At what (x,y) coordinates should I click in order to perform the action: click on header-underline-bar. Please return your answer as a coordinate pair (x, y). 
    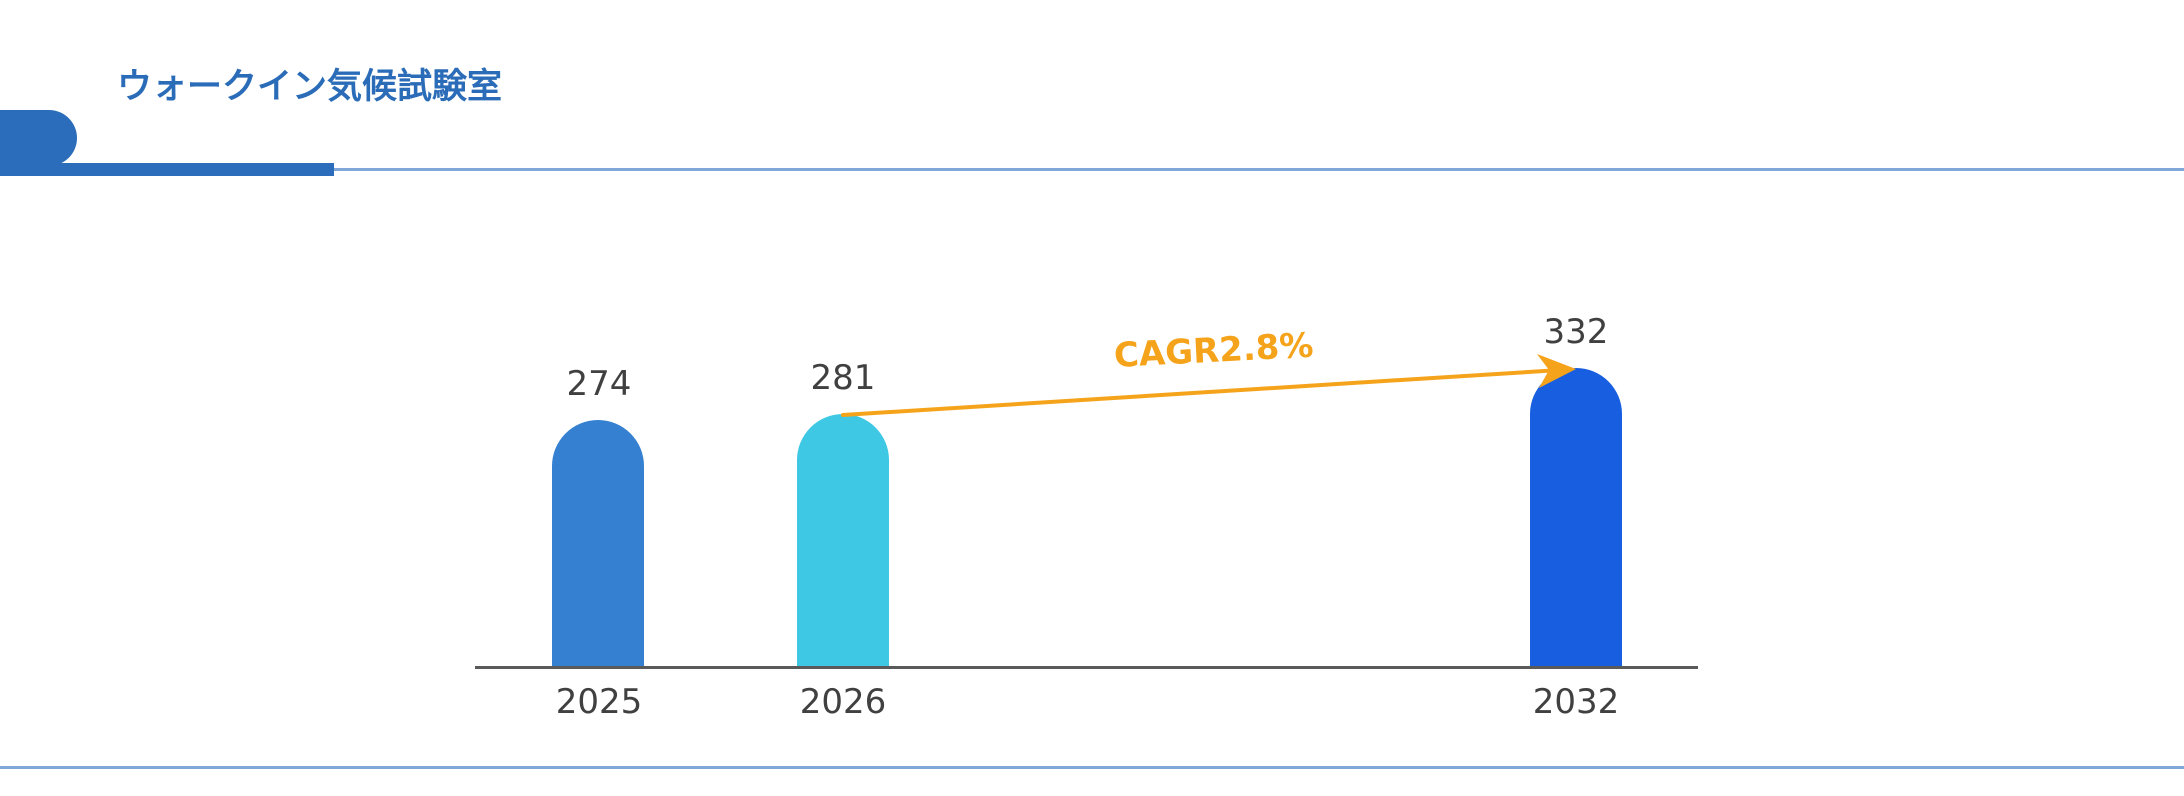
    Looking at the image, I should click on (167, 169).